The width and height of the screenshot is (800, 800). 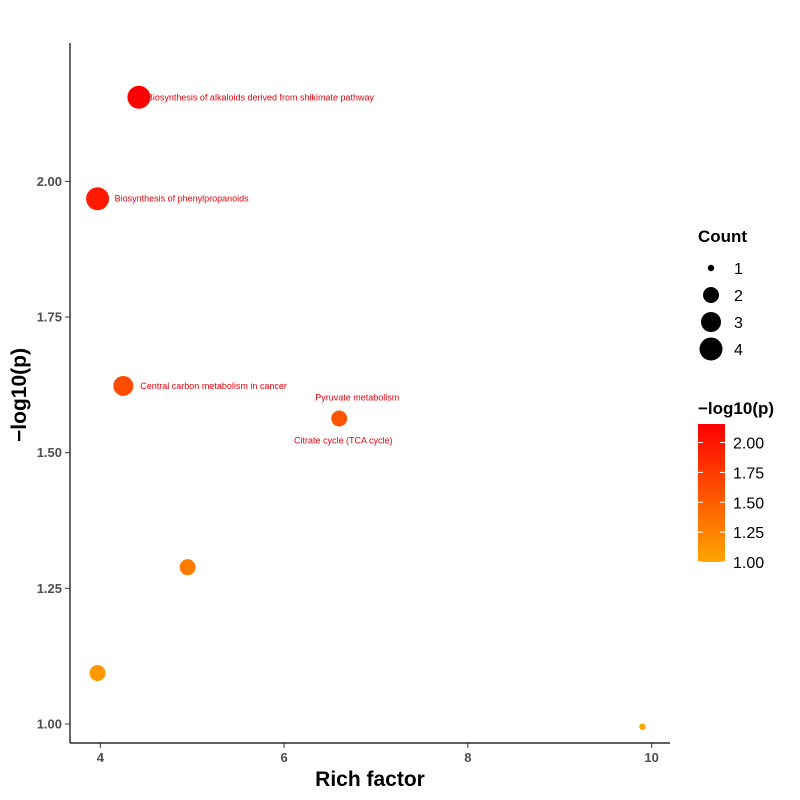 I want to click on legend-count-label: 4, so click(x=738, y=350).